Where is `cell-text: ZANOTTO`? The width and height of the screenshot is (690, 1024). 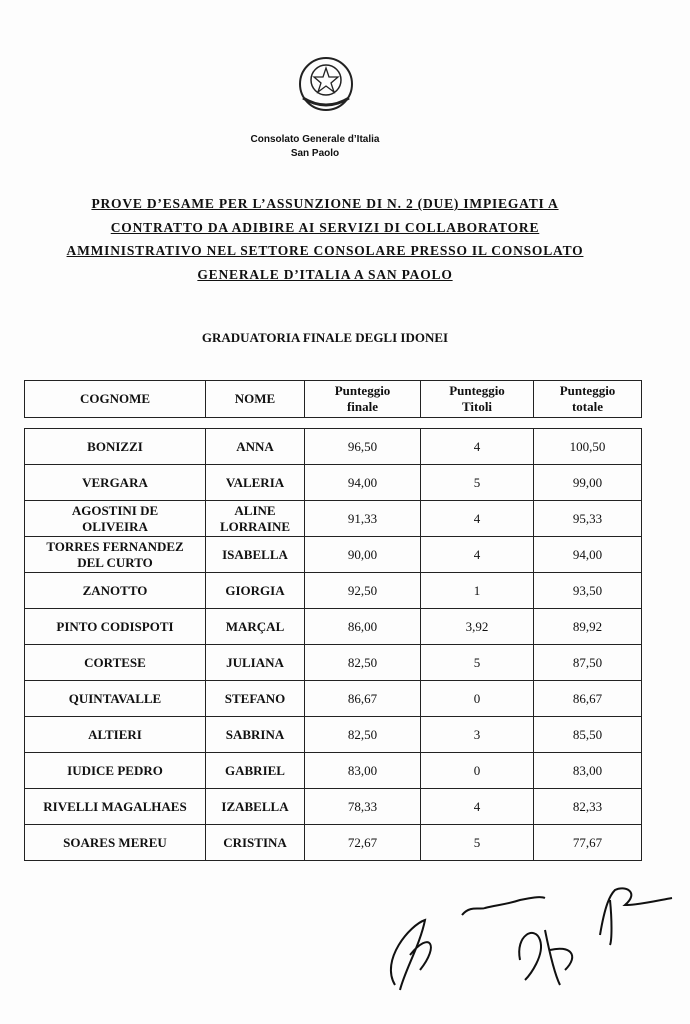 cell-text: ZANOTTO is located at coordinates (115, 590).